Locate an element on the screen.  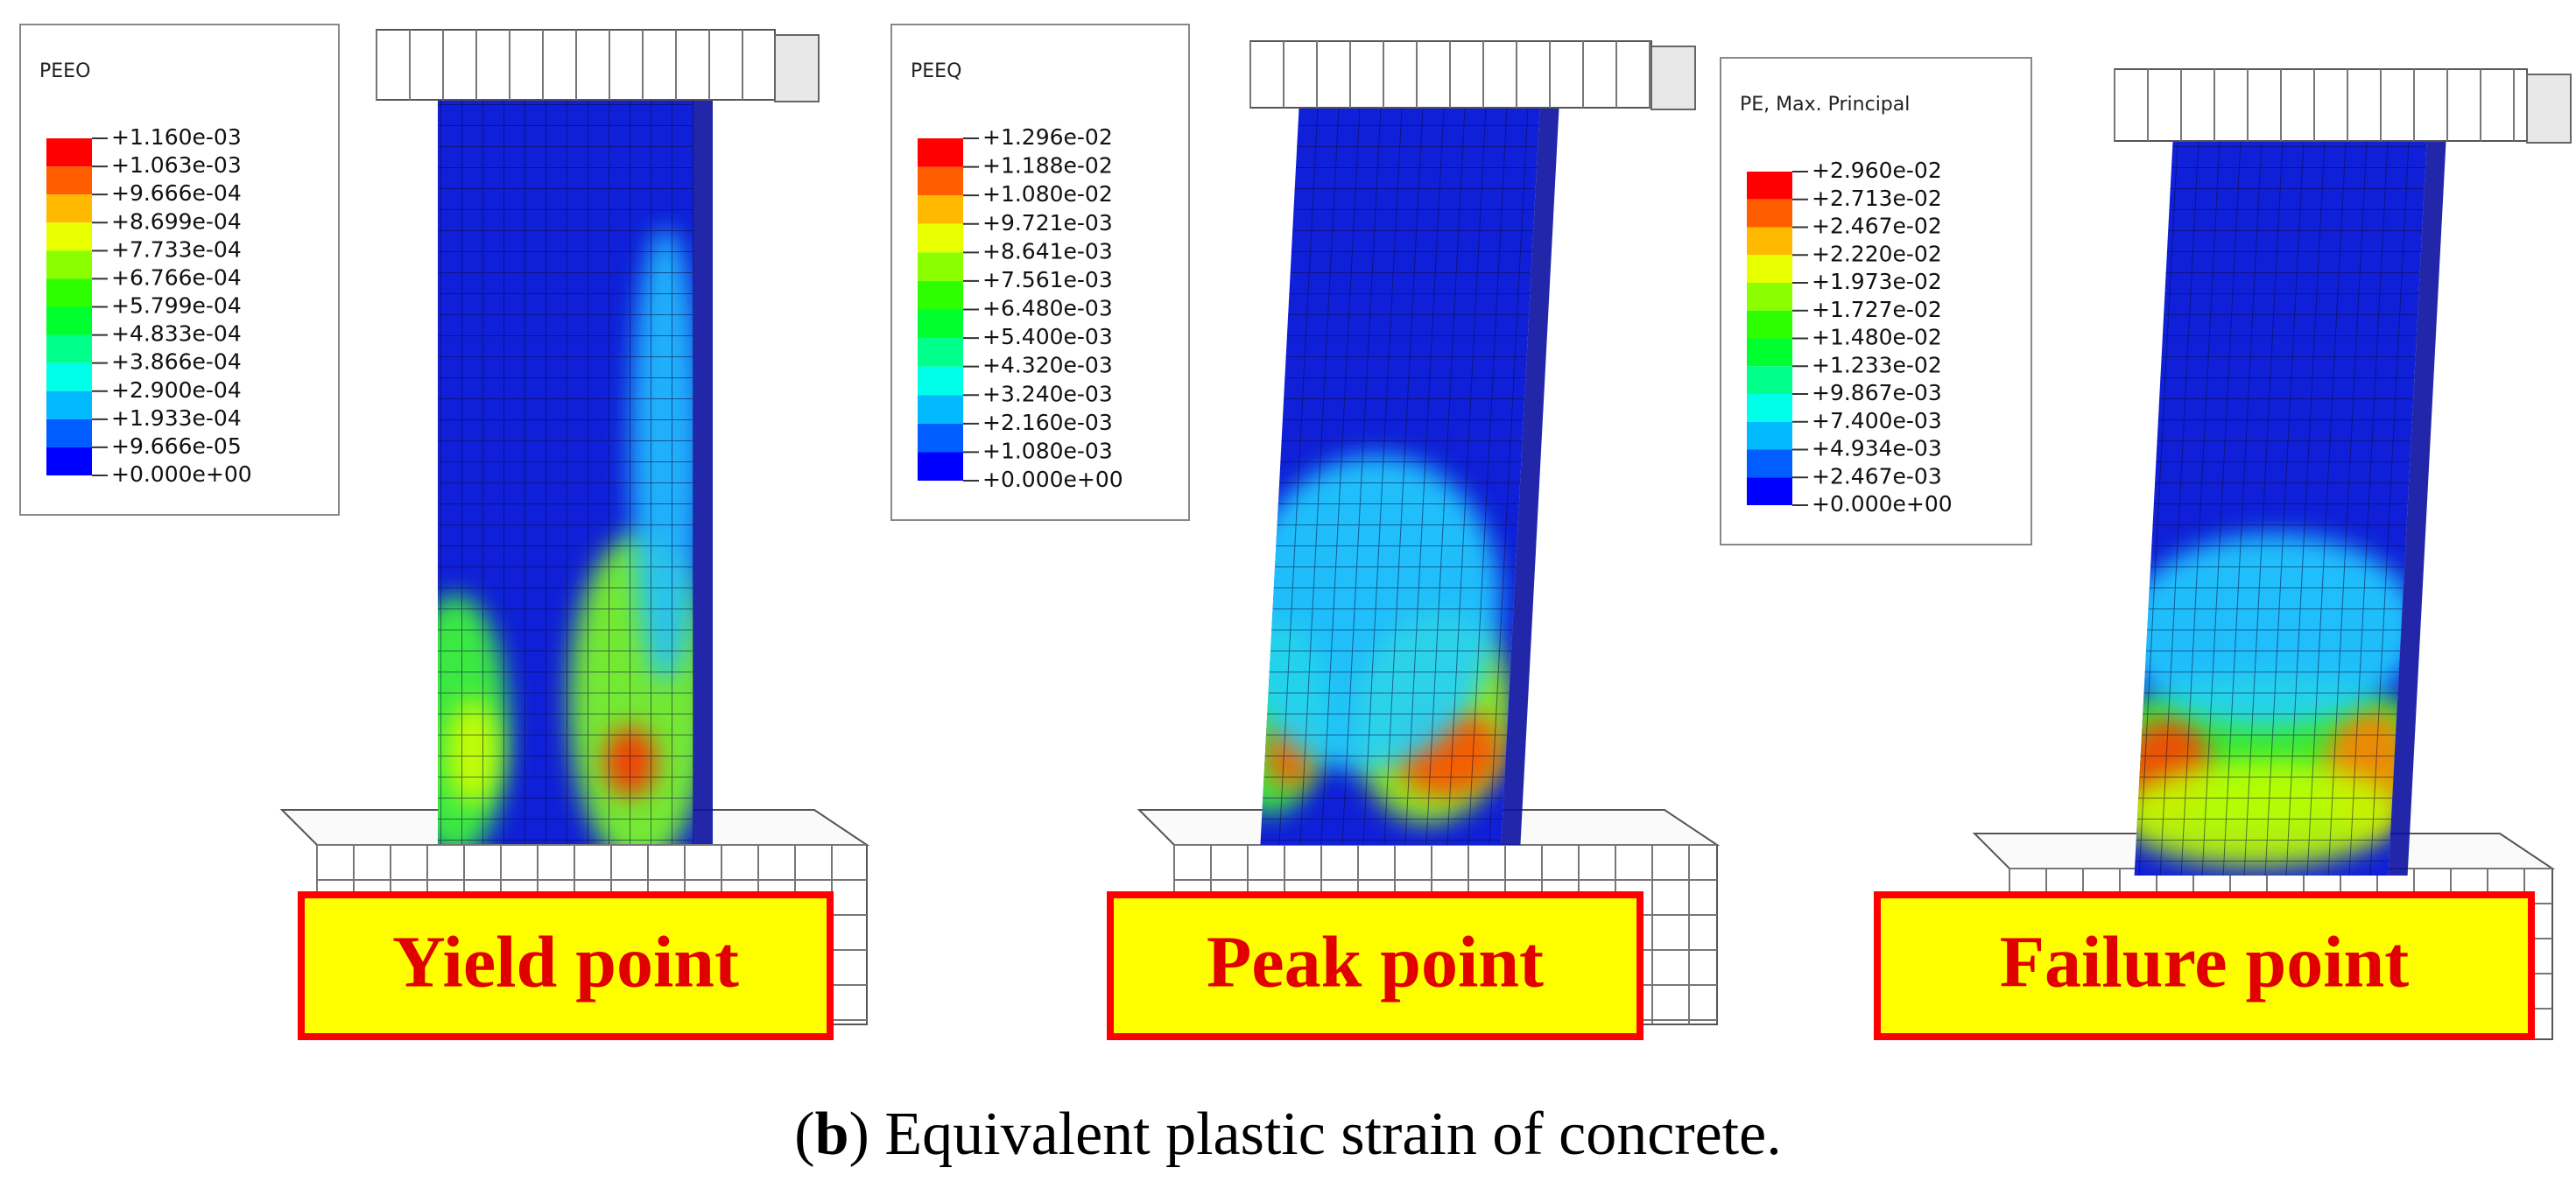
legend-value: +1.727e-02 is located at coordinates (1877, 309).